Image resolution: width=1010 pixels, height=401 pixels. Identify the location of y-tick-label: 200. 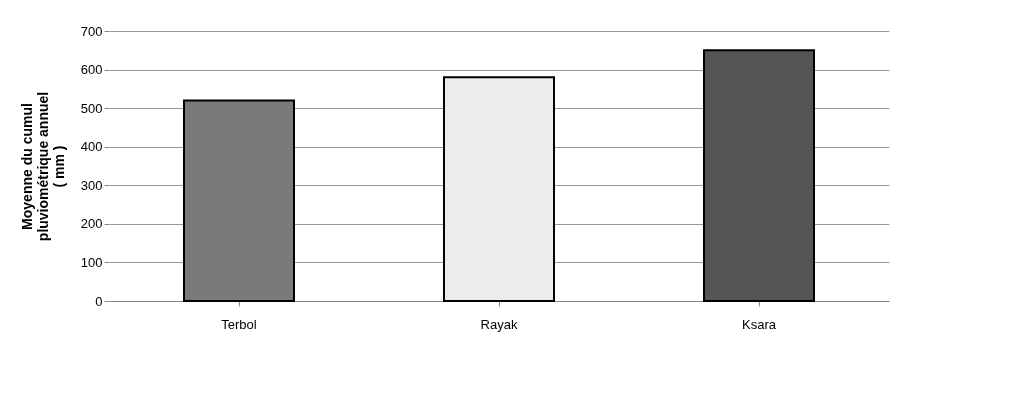
(91, 224).